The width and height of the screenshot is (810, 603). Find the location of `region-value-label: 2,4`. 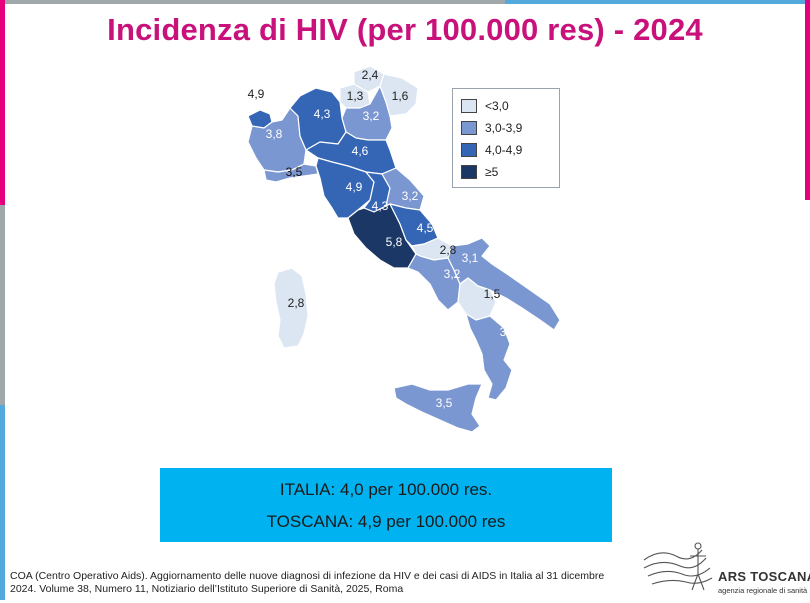

region-value-label: 2,4 is located at coordinates (370, 75).